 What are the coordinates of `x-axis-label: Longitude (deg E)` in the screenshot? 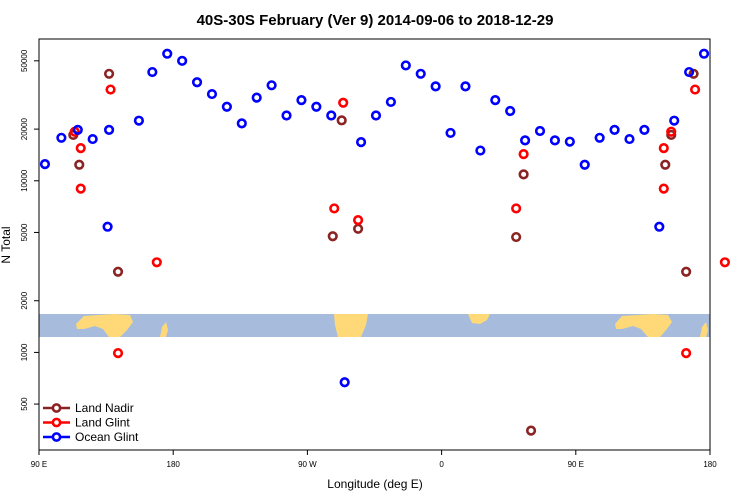 It's located at (374, 484).